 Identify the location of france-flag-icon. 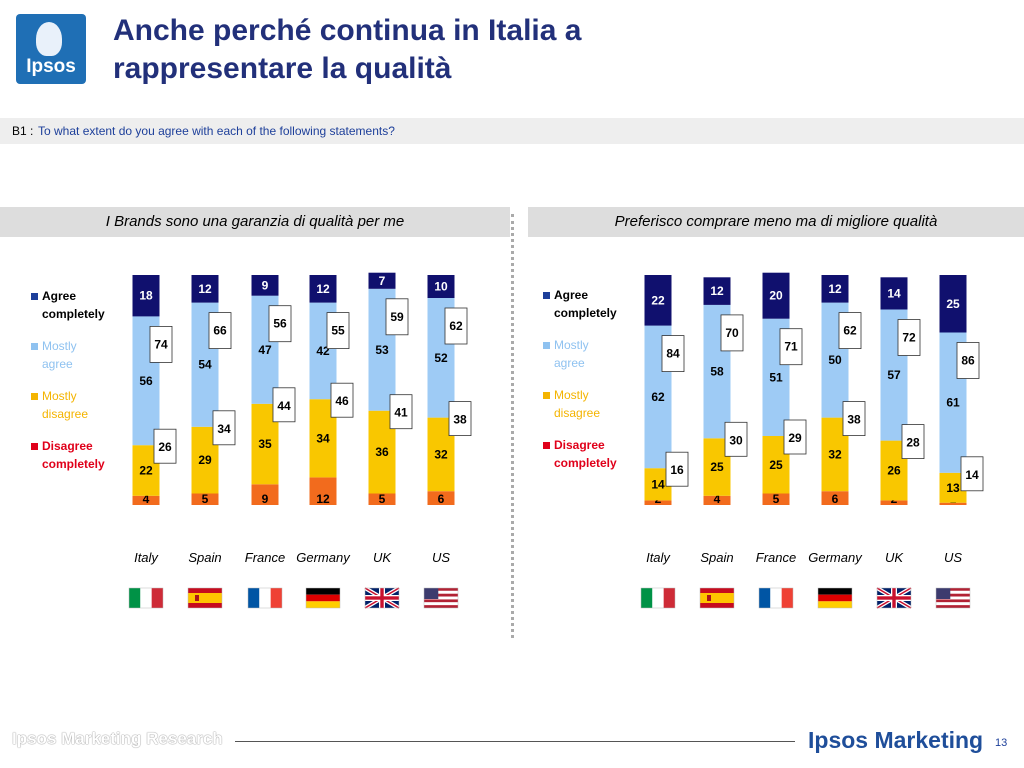
(265, 598).